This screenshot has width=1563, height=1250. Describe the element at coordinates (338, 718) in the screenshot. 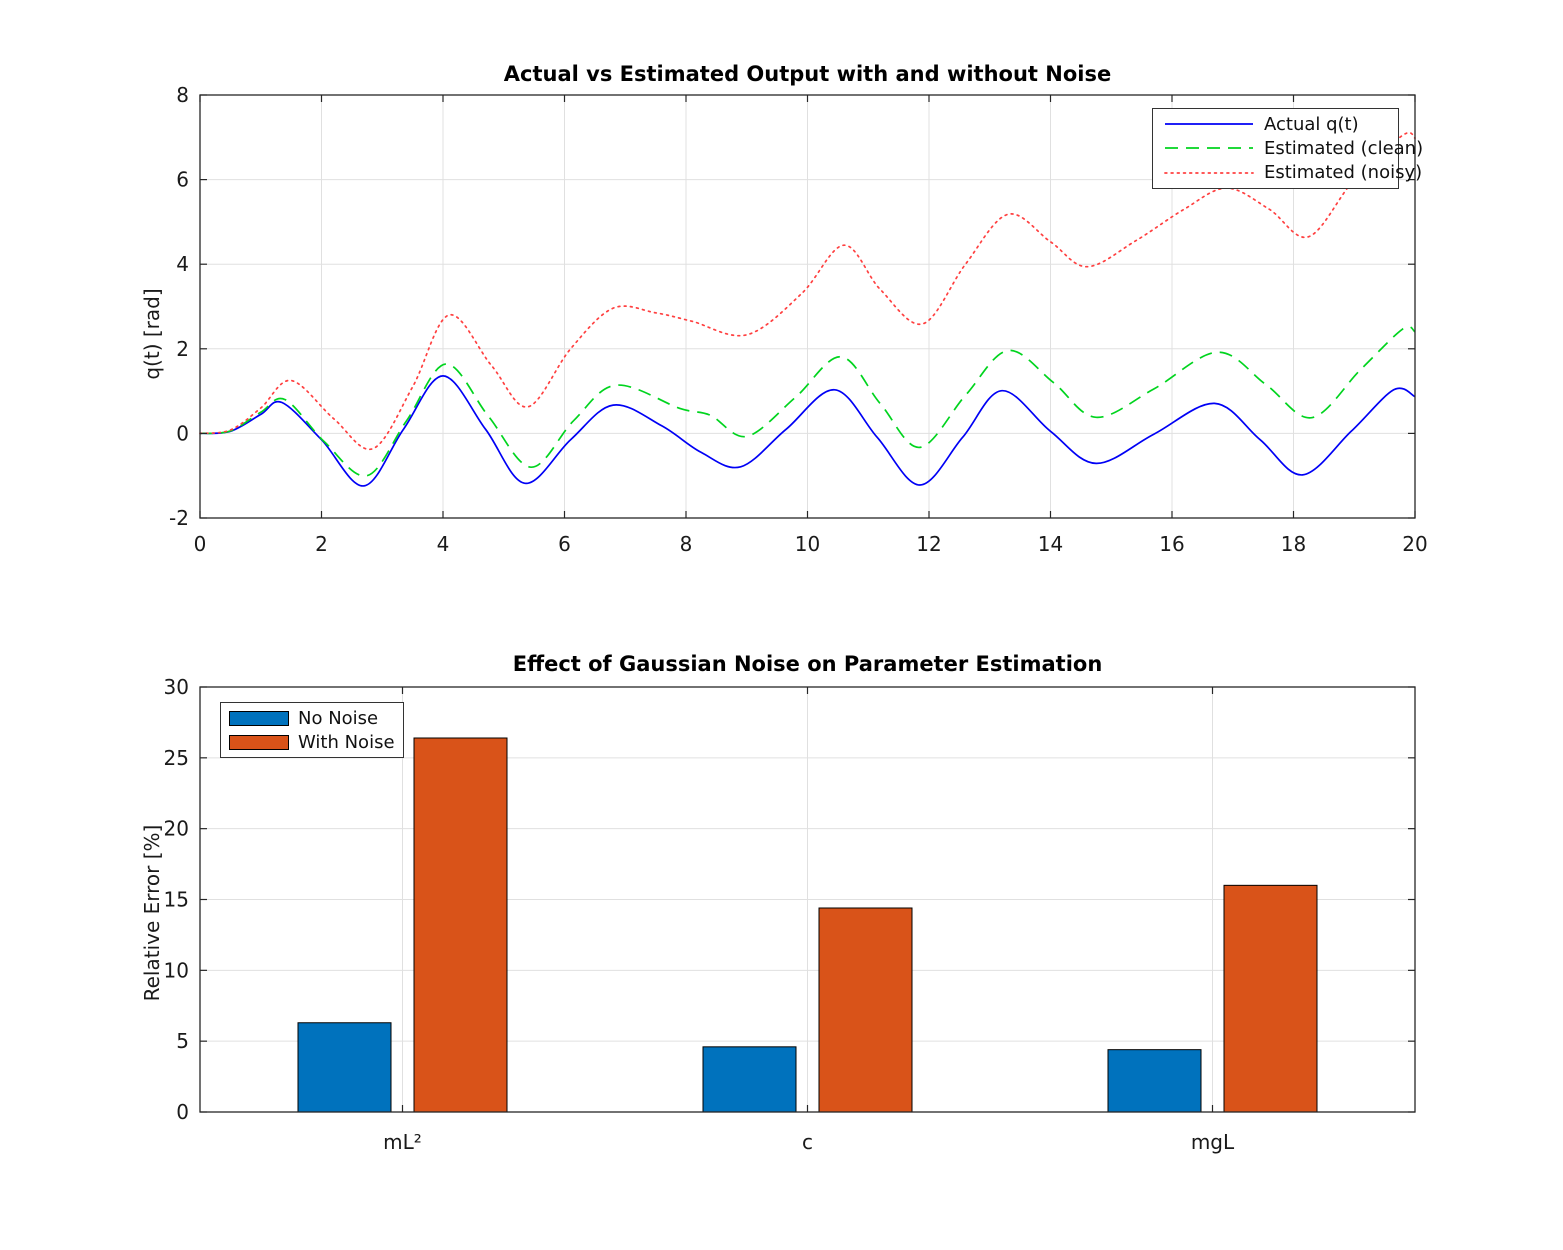

I see `legend-label: No Noise` at that location.